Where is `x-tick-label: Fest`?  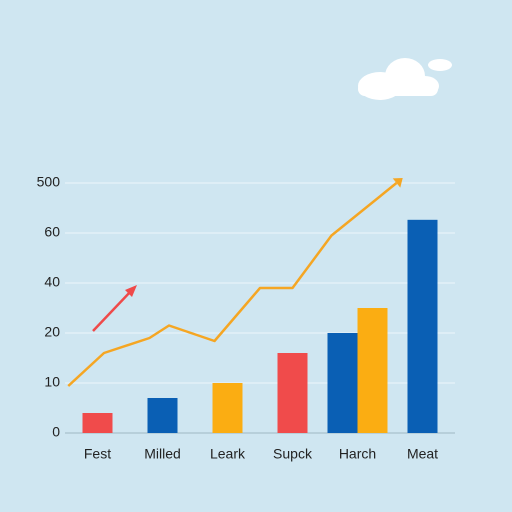
x-tick-label: Fest is located at coordinates (97, 454).